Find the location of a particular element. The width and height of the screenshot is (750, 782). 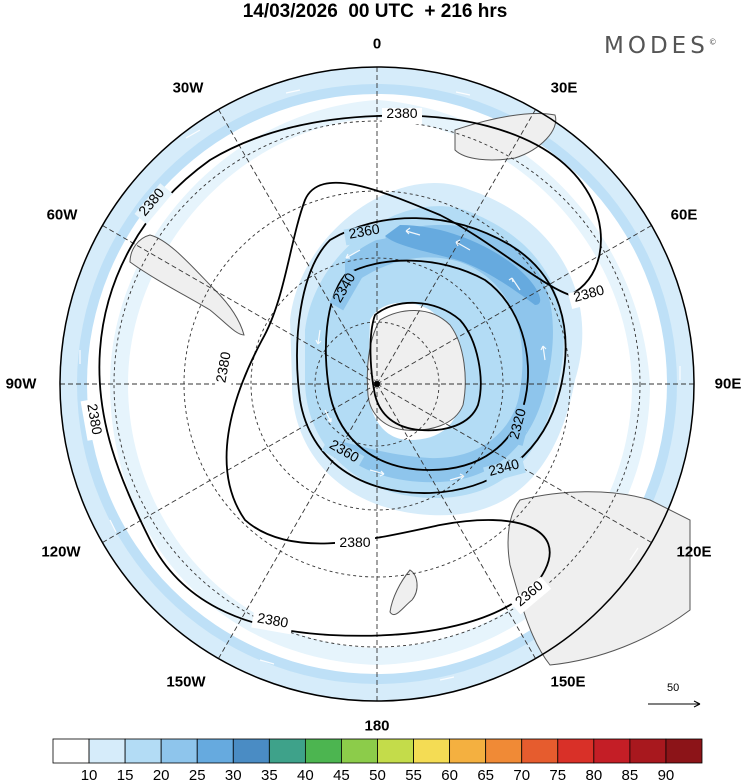

contour-label: 2340 is located at coordinates (504, 467).